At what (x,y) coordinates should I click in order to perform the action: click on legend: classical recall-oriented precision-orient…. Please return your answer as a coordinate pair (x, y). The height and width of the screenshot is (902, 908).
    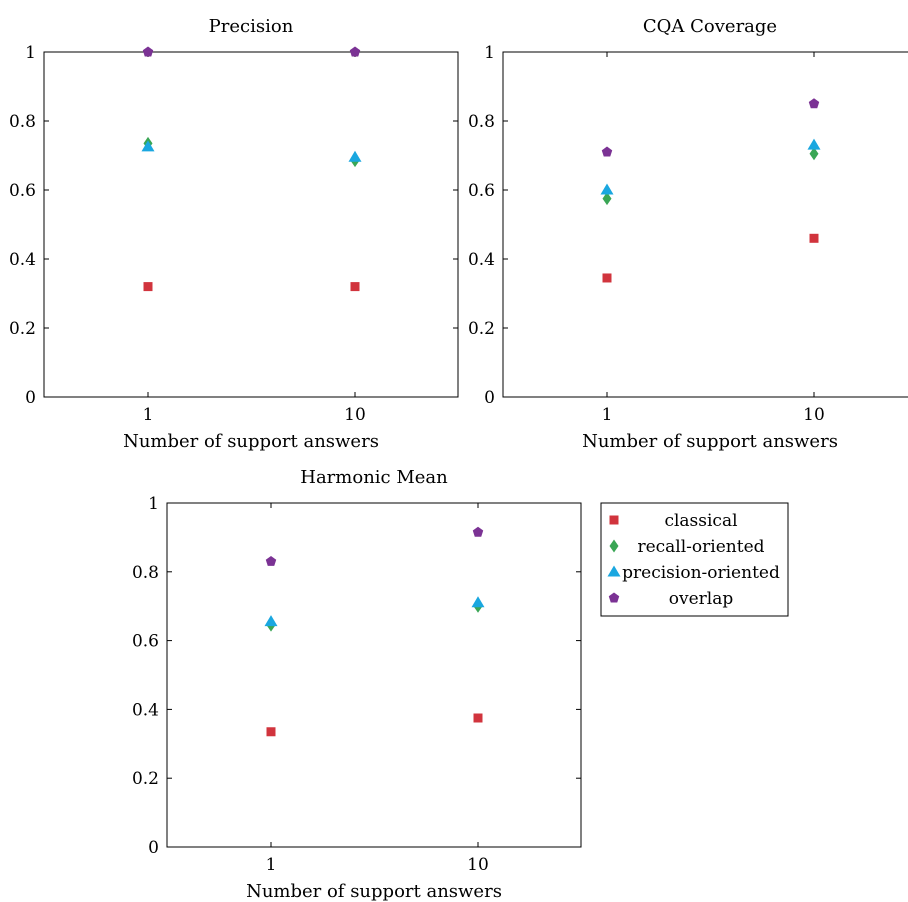
    Looking at the image, I should click on (694, 559).